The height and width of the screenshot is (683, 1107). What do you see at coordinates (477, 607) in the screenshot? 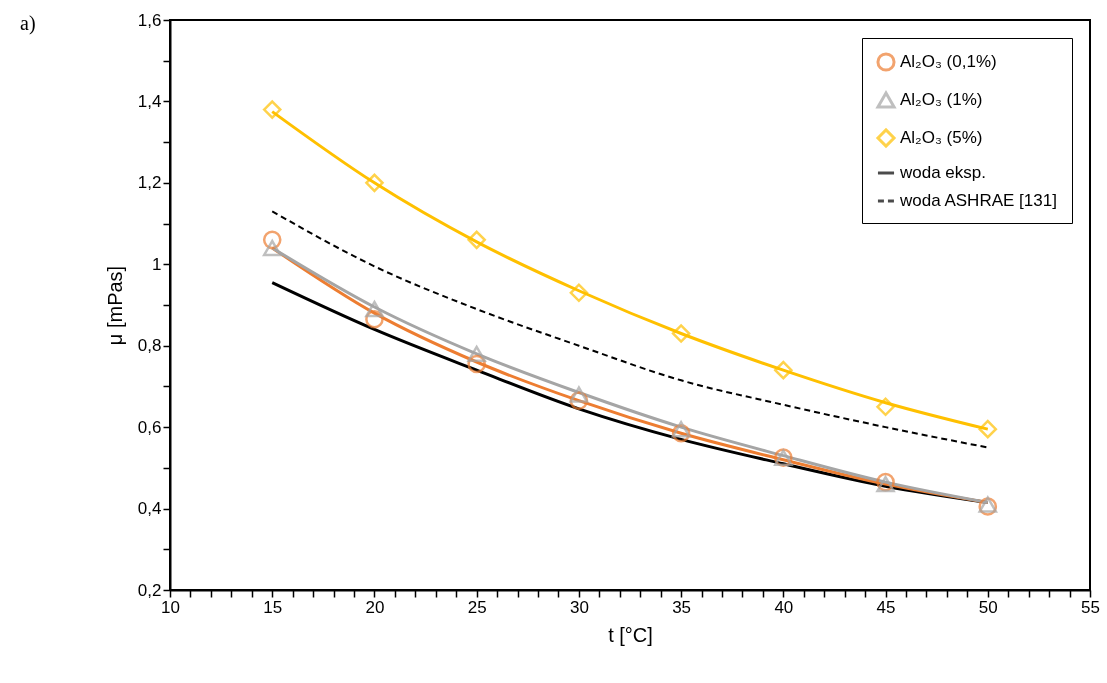
I see `x-tick-label: 25` at bounding box center [477, 607].